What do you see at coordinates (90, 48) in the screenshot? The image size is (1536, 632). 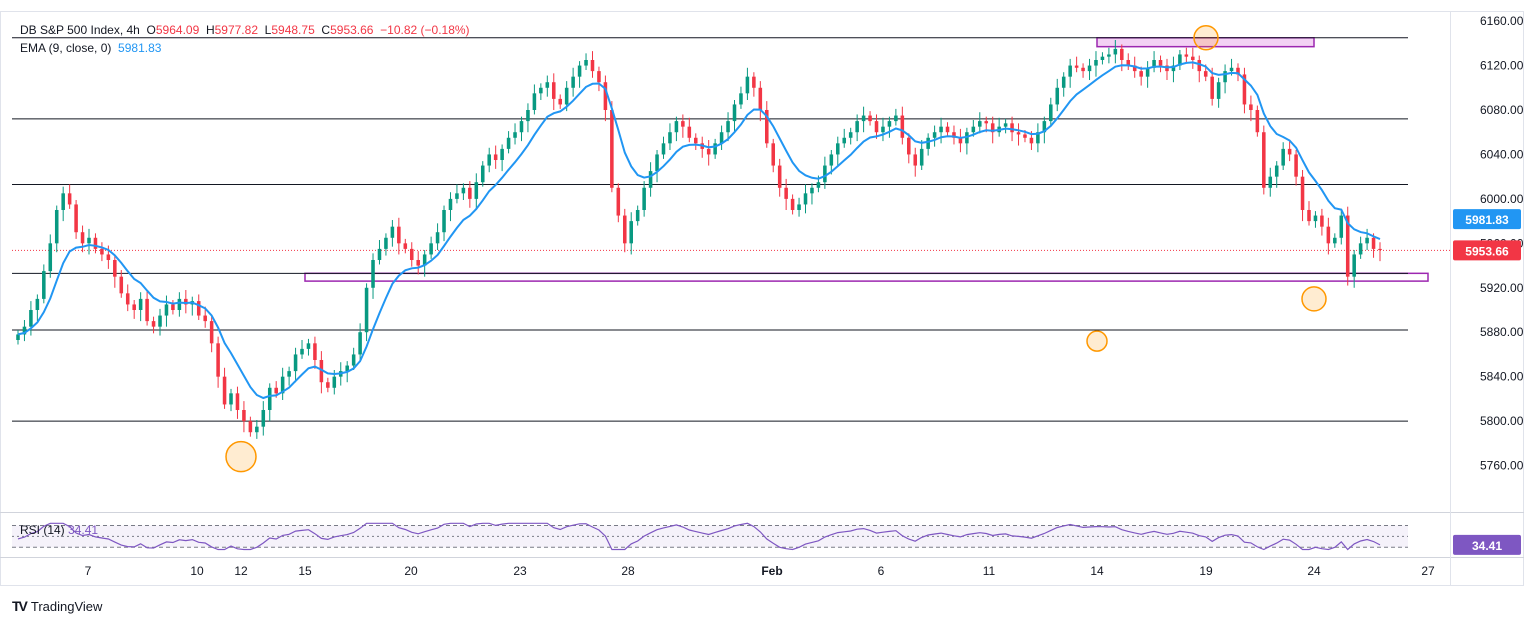 I see `ema-legend: EMA (9, close, 0) 5981.83` at bounding box center [90, 48].